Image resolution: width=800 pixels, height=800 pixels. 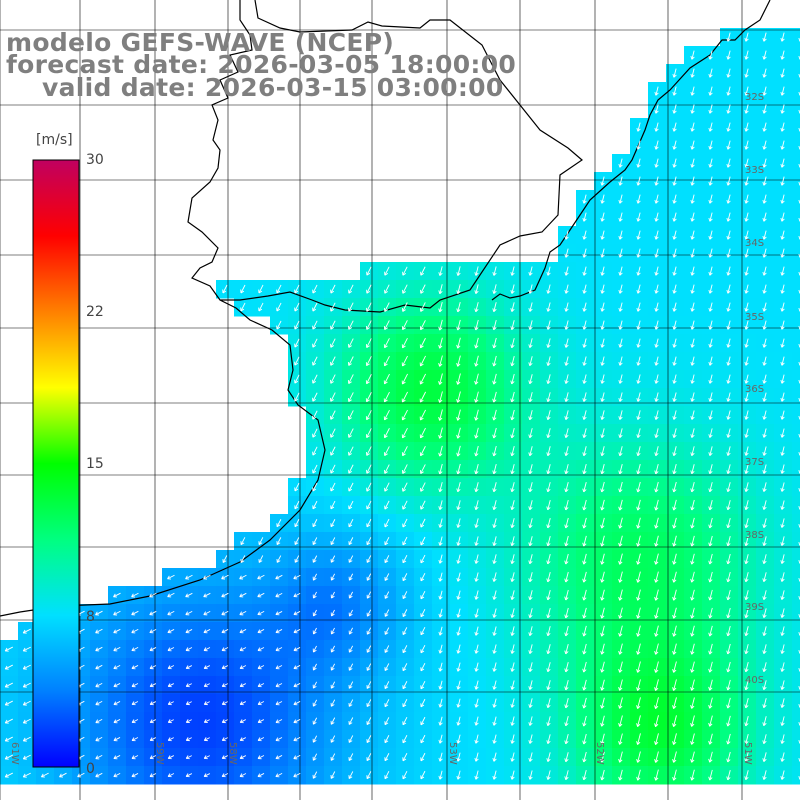 What do you see at coordinates (95, 464) in the screenshot?
I see `colorbar-tick-15: 15` at bounding box center [95, 464].